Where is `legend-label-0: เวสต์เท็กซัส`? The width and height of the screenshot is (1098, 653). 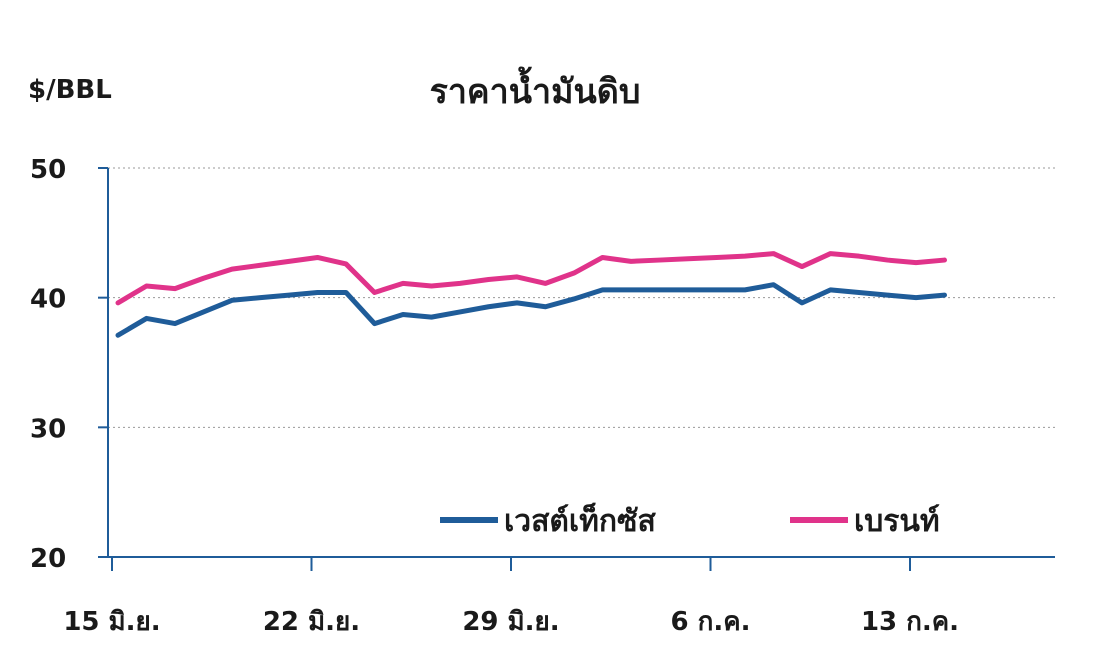
legend-label-0: เวสต์เท็กซัส is located at coordinates (580, 520).